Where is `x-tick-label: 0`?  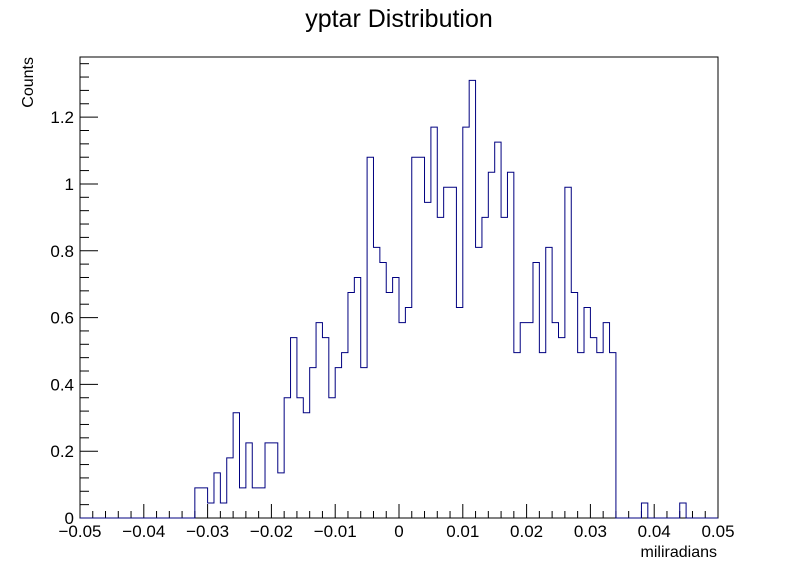
x-tick-label: 0 is located at coordinates (398, 531).